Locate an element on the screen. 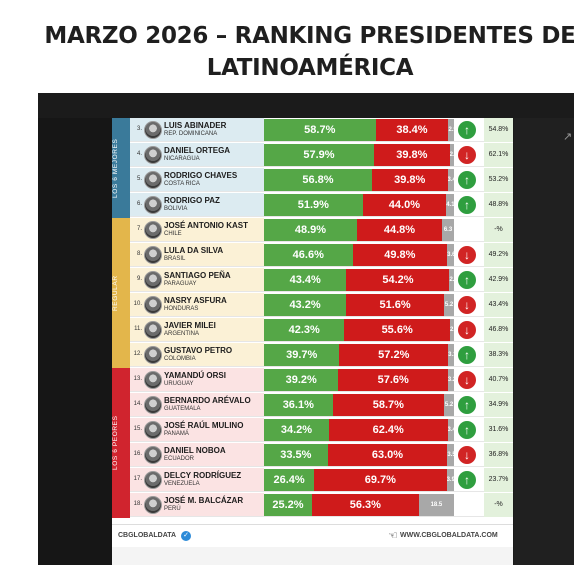 This screenshot has height=565, width=574. country-name: REP. DOMINICANA is located at coordinates (190, 134).